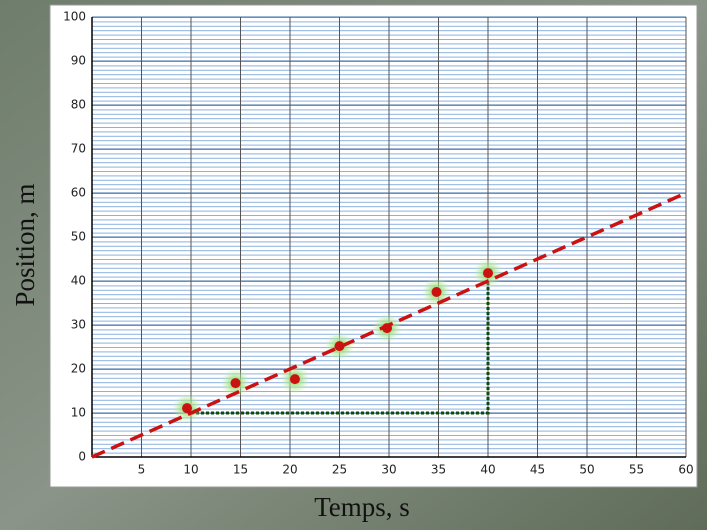 The width and height of the screenshot is (707, 530). Describe the element at coordinates (78, 413) in the screenshot. I see `y-tick-label: 10` at that location.